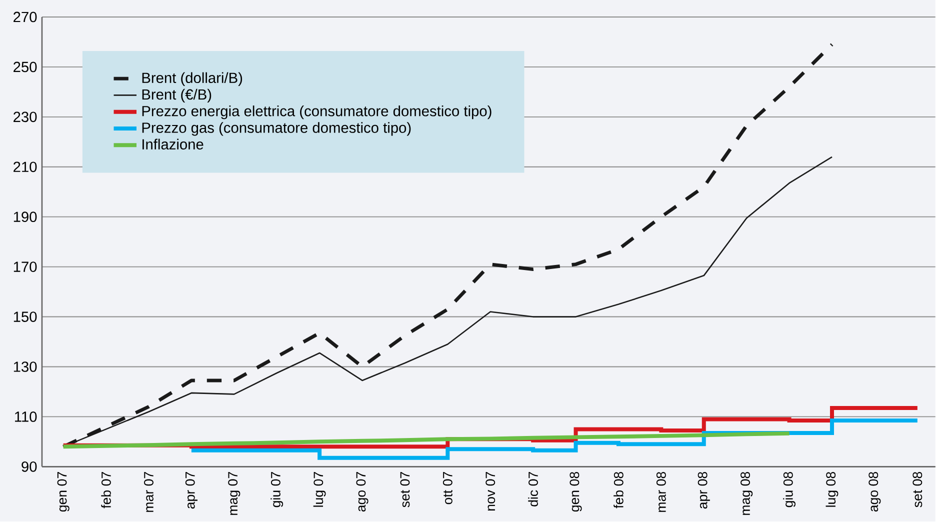 The image size is (936, 522). I want to click on x-tick-label: mar 07, so click(149, 492).